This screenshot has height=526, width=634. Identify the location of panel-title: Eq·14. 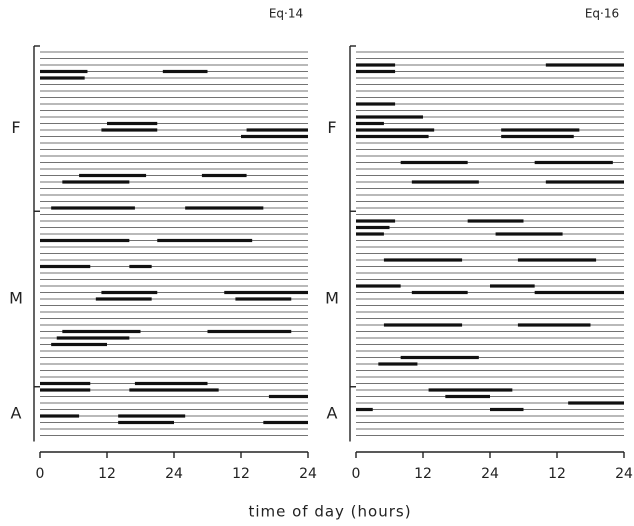
(286, 14).